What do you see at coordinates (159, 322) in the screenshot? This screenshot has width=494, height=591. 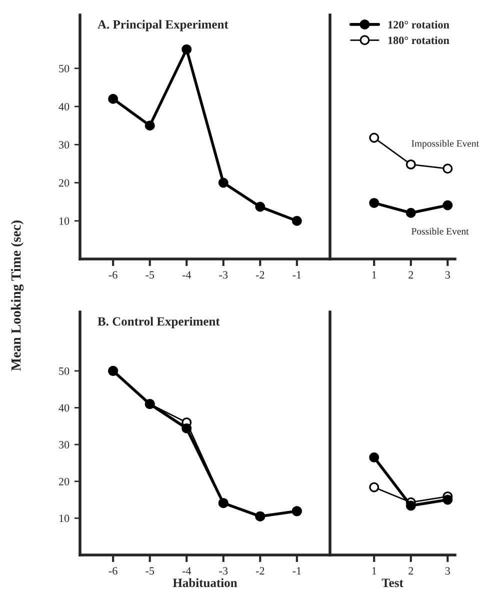 I see `chart-title: B. Control Experiment` at bounding box center [159, 322].